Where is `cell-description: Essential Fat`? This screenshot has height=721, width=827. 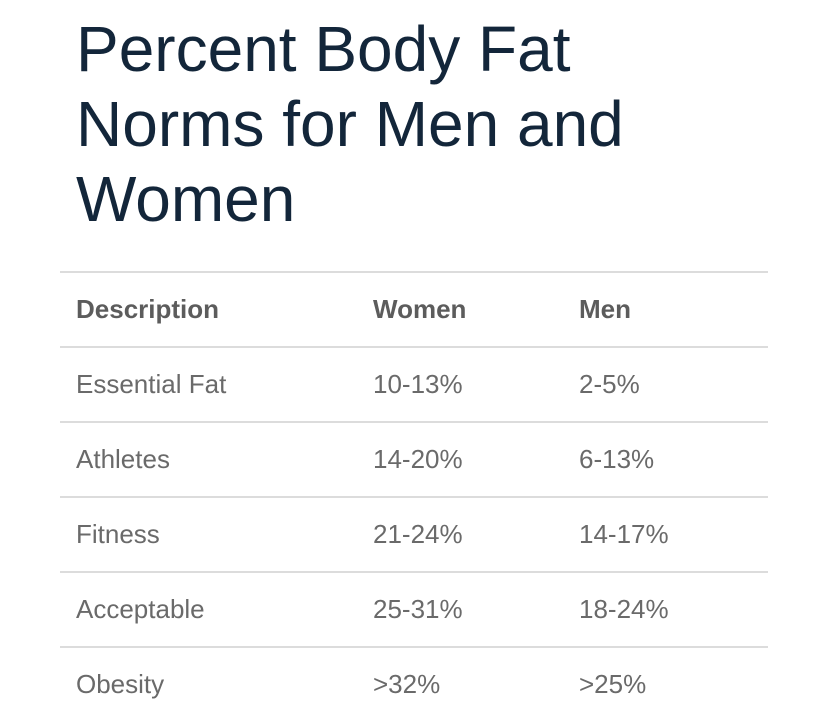
cell-description: Essential Fat is located at coordinates (208, 385).